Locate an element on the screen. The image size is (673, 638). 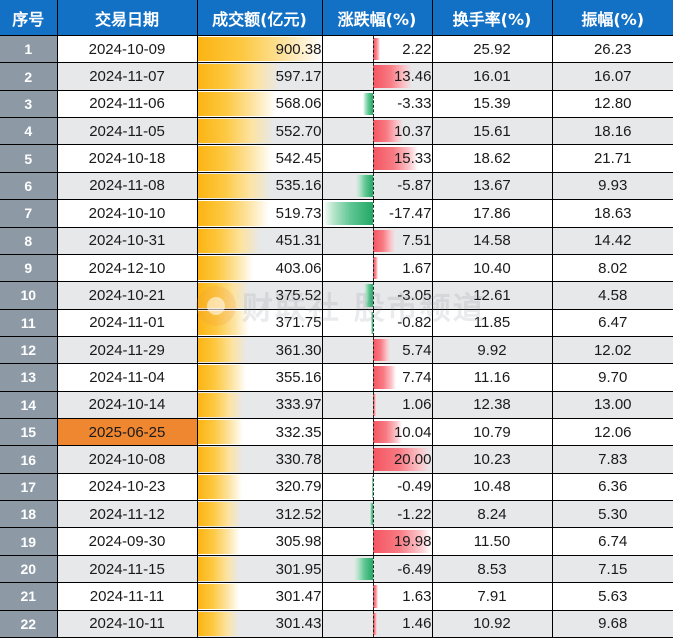
trade-date-cell: 2024-12-10 is located at coordinates (127, 268).